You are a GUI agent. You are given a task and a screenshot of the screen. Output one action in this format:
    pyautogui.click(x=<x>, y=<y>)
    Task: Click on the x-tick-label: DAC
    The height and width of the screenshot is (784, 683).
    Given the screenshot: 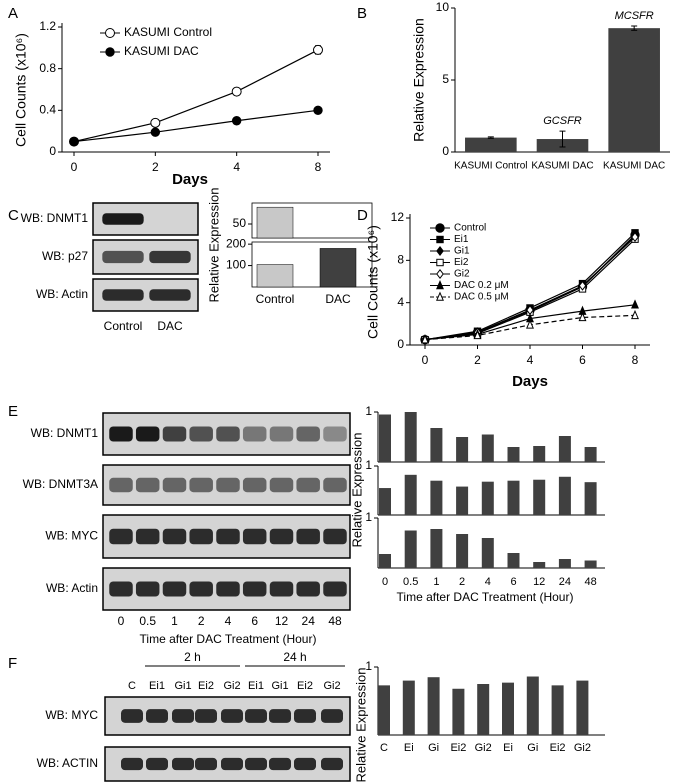 What is the action you would take?
    pyautogui.click(x=338, y=299)
    